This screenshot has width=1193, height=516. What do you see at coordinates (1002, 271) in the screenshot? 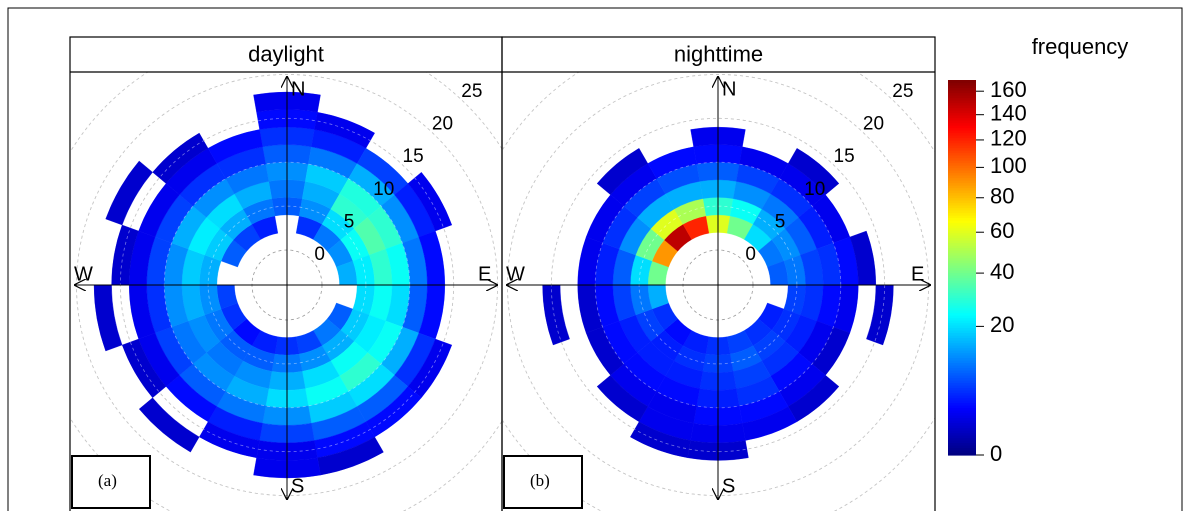
I see `colorbar-tick-label: 40` at bounding box center [1002, 271].